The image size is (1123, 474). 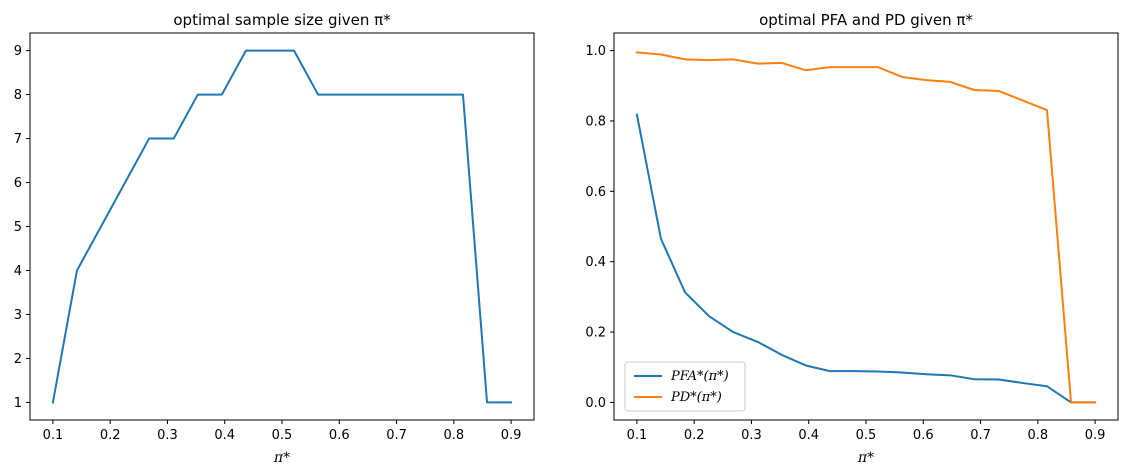 What do you see at coordinates (396, 435) in the screenshot?
I see `chart-left-xtick-label: 0.7` at bounding box center [396, 435].